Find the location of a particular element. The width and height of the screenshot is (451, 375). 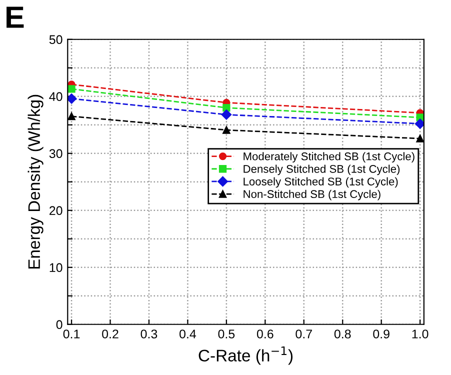

y-tick-label: 40 is located at coordinates (55, 97).